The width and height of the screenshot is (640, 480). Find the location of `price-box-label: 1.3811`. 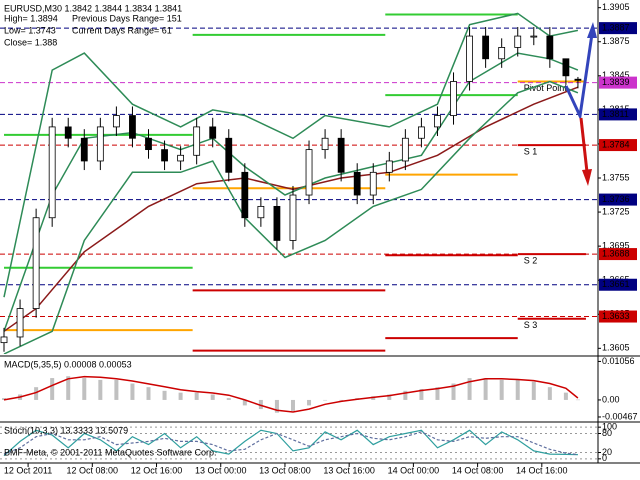

price-box-label: 1.3811 is located at coordinates (615, 114).